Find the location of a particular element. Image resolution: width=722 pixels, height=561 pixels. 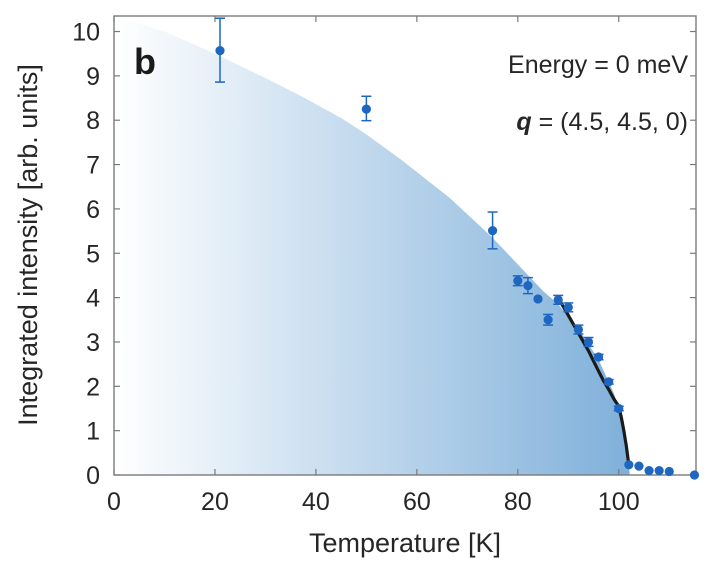

q-annotation: q = (4.5, 4.5, 0) is located at coordinates (602, 122).